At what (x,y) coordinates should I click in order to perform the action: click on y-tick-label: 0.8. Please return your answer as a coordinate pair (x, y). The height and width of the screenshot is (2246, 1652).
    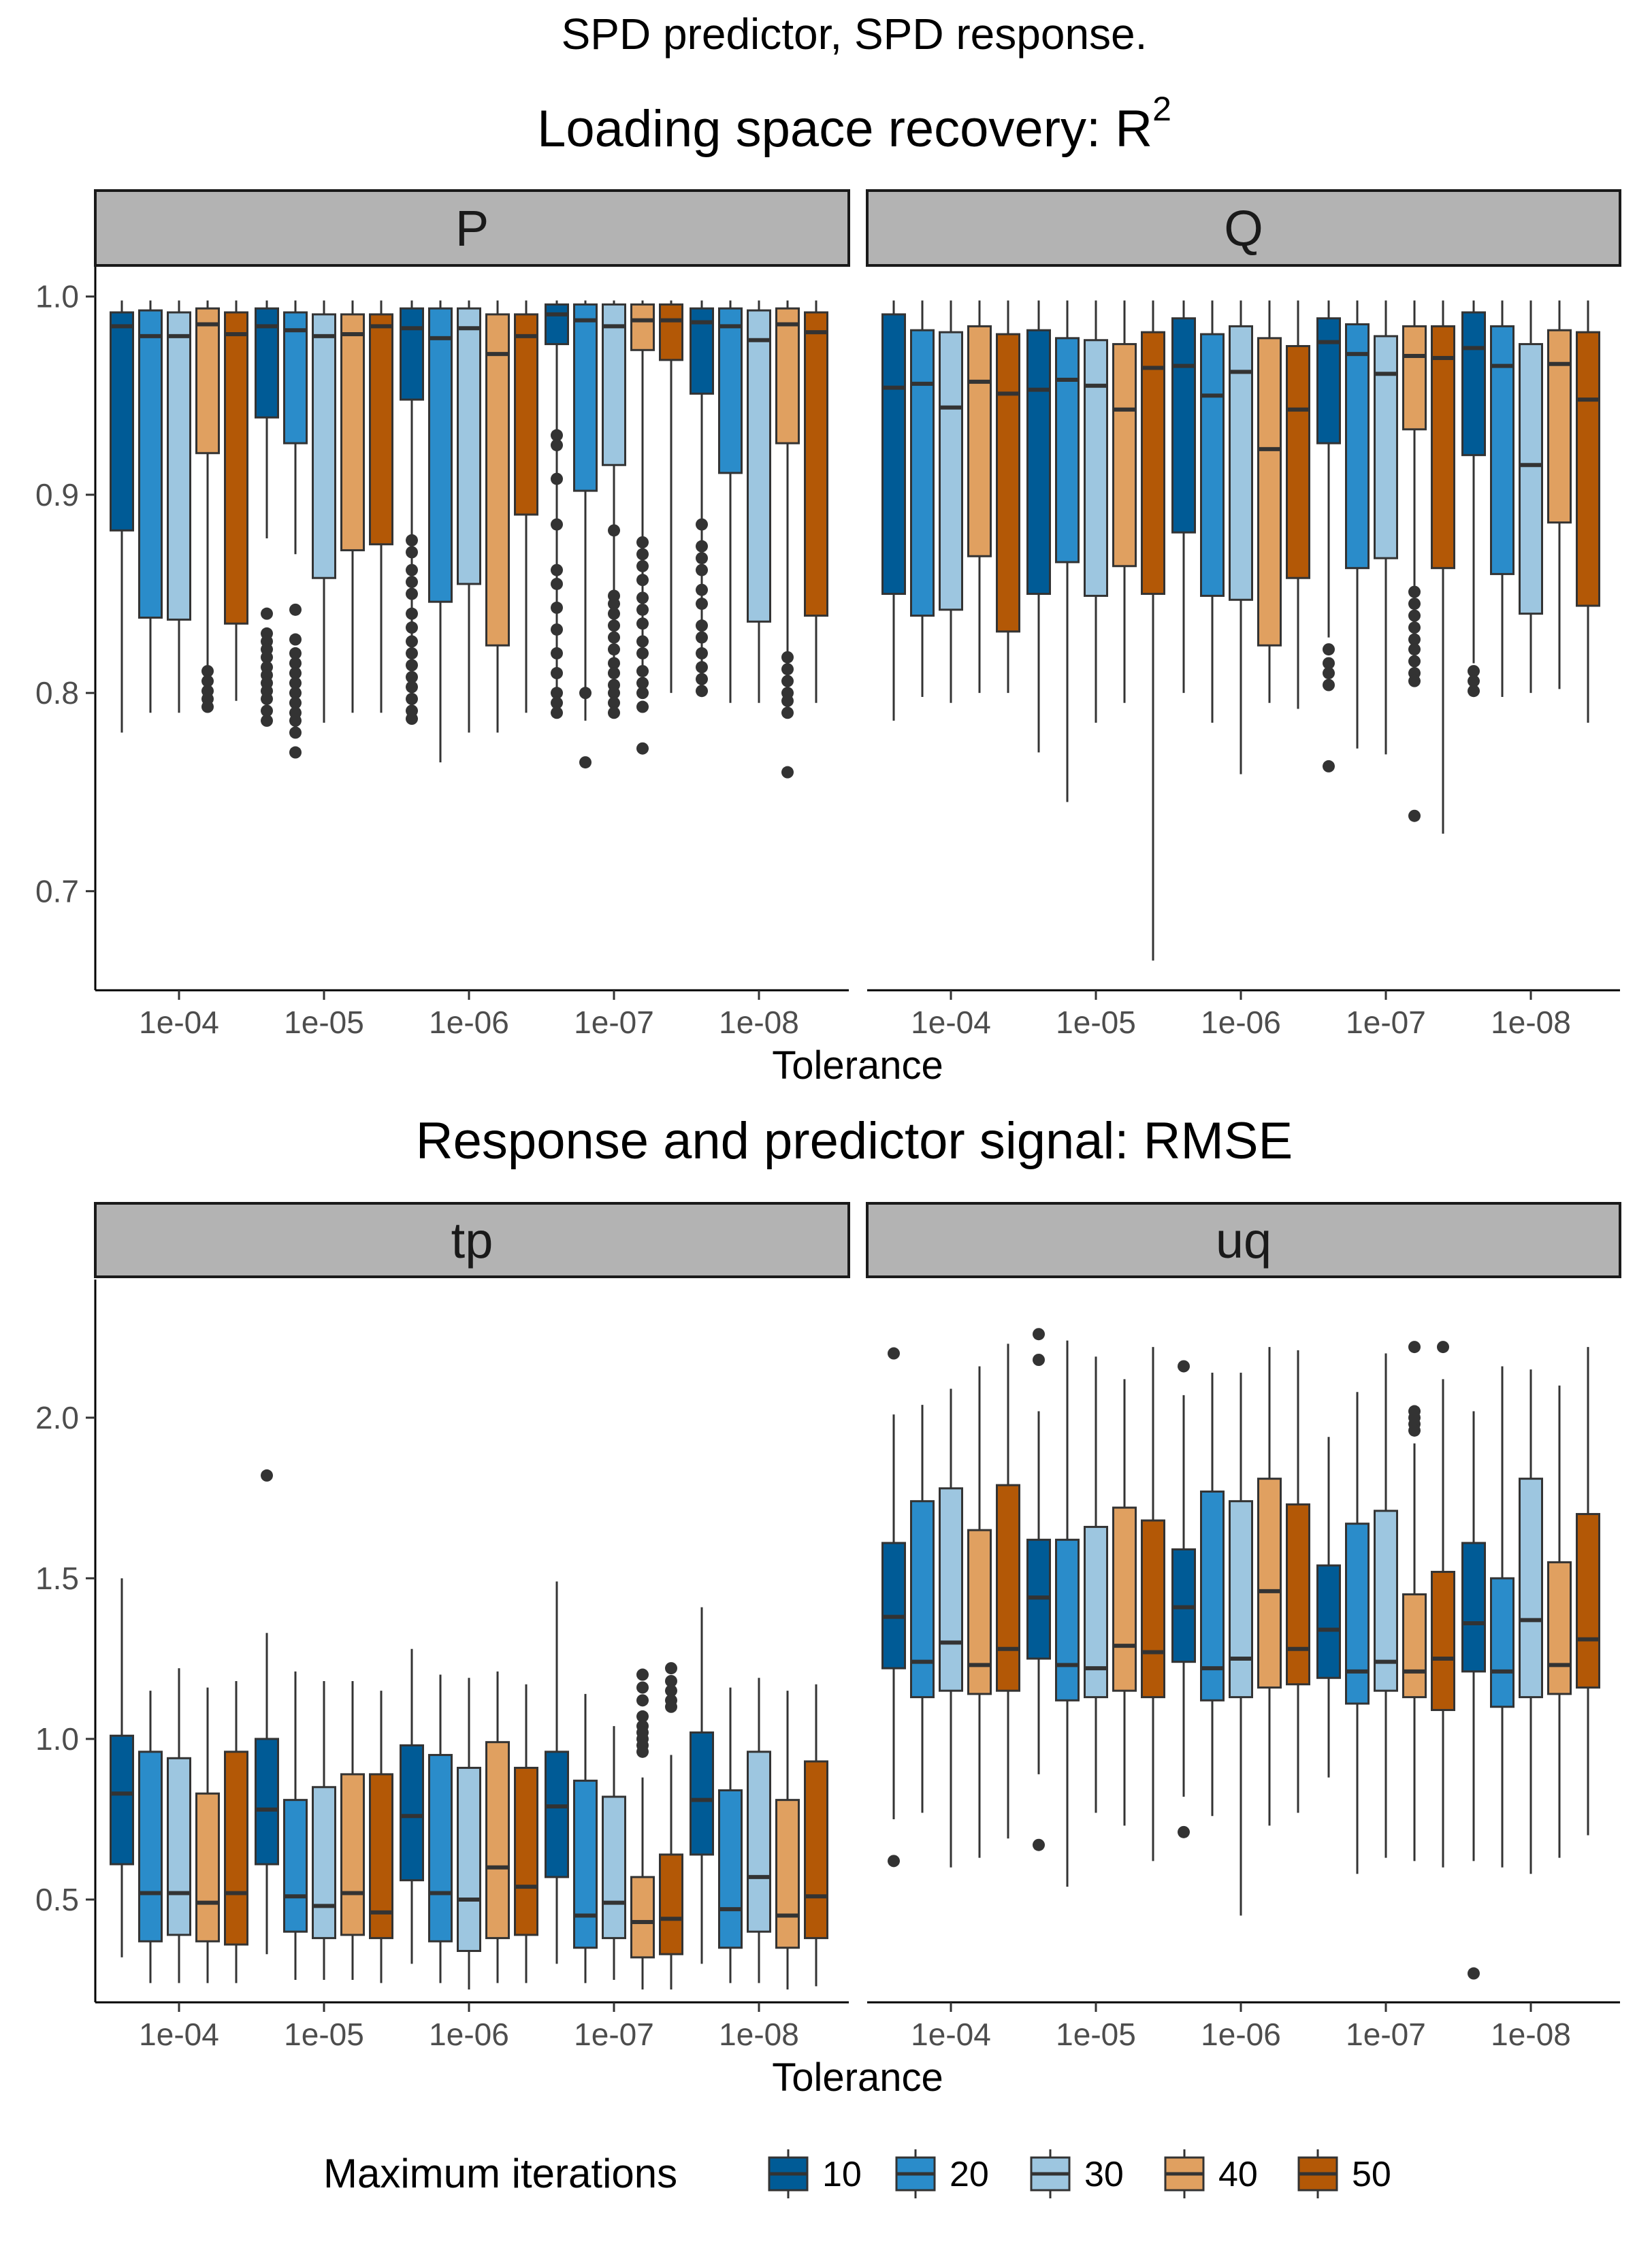
    Looking at the image, I should click on (57, 693).